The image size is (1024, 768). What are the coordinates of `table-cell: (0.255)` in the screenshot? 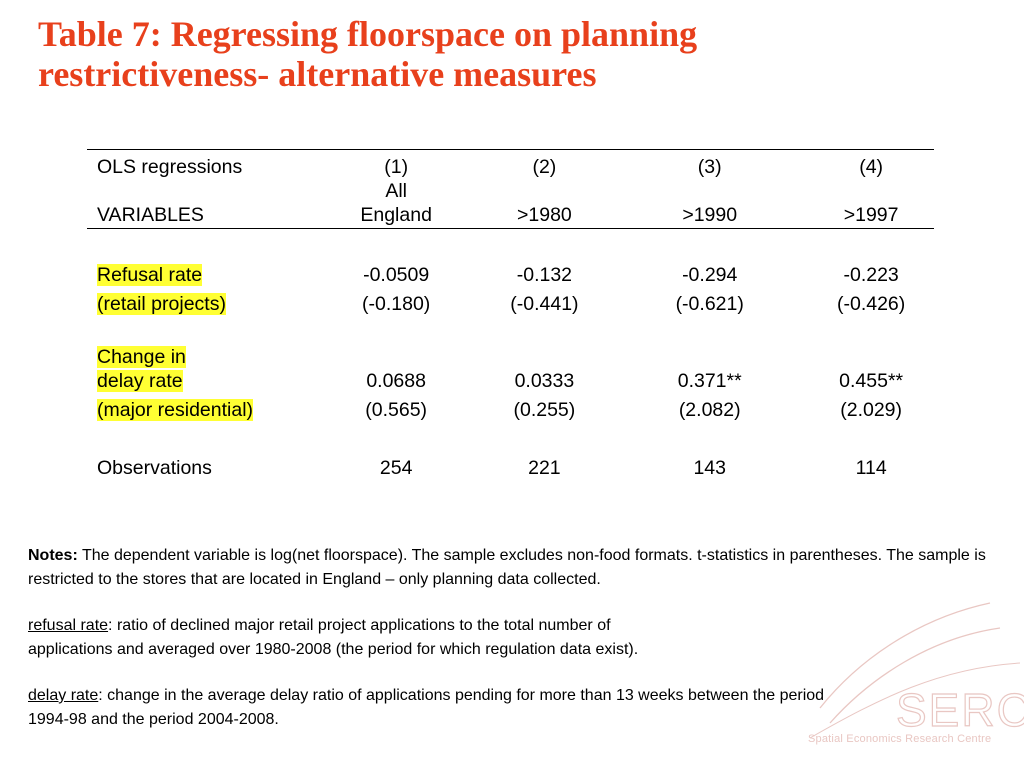 It's located at (544, 410).